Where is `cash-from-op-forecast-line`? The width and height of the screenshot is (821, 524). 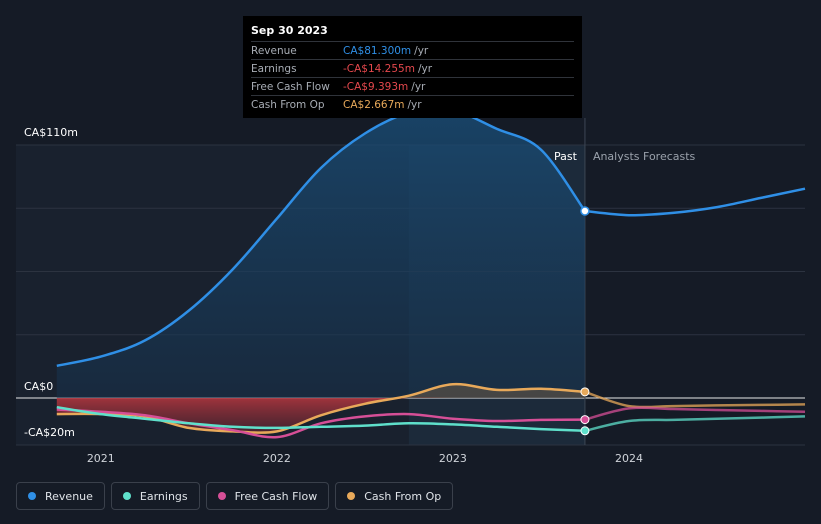 cash-from-op-forecast-line is located at coordinates (695, 399).